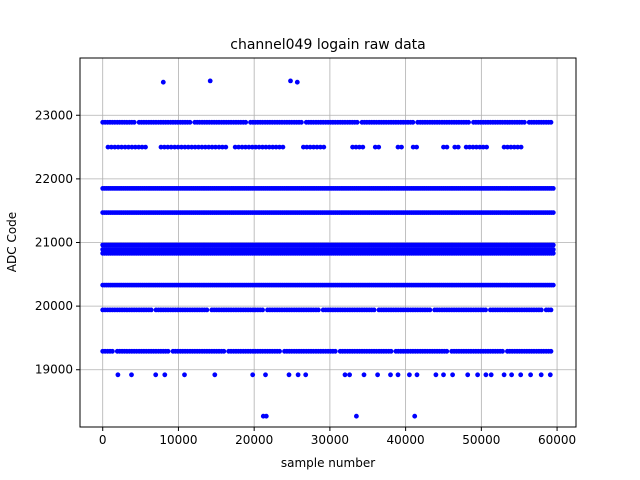 The image size is (640, 480). I want to click on x-tick-label: 60000, so click(557, 440).